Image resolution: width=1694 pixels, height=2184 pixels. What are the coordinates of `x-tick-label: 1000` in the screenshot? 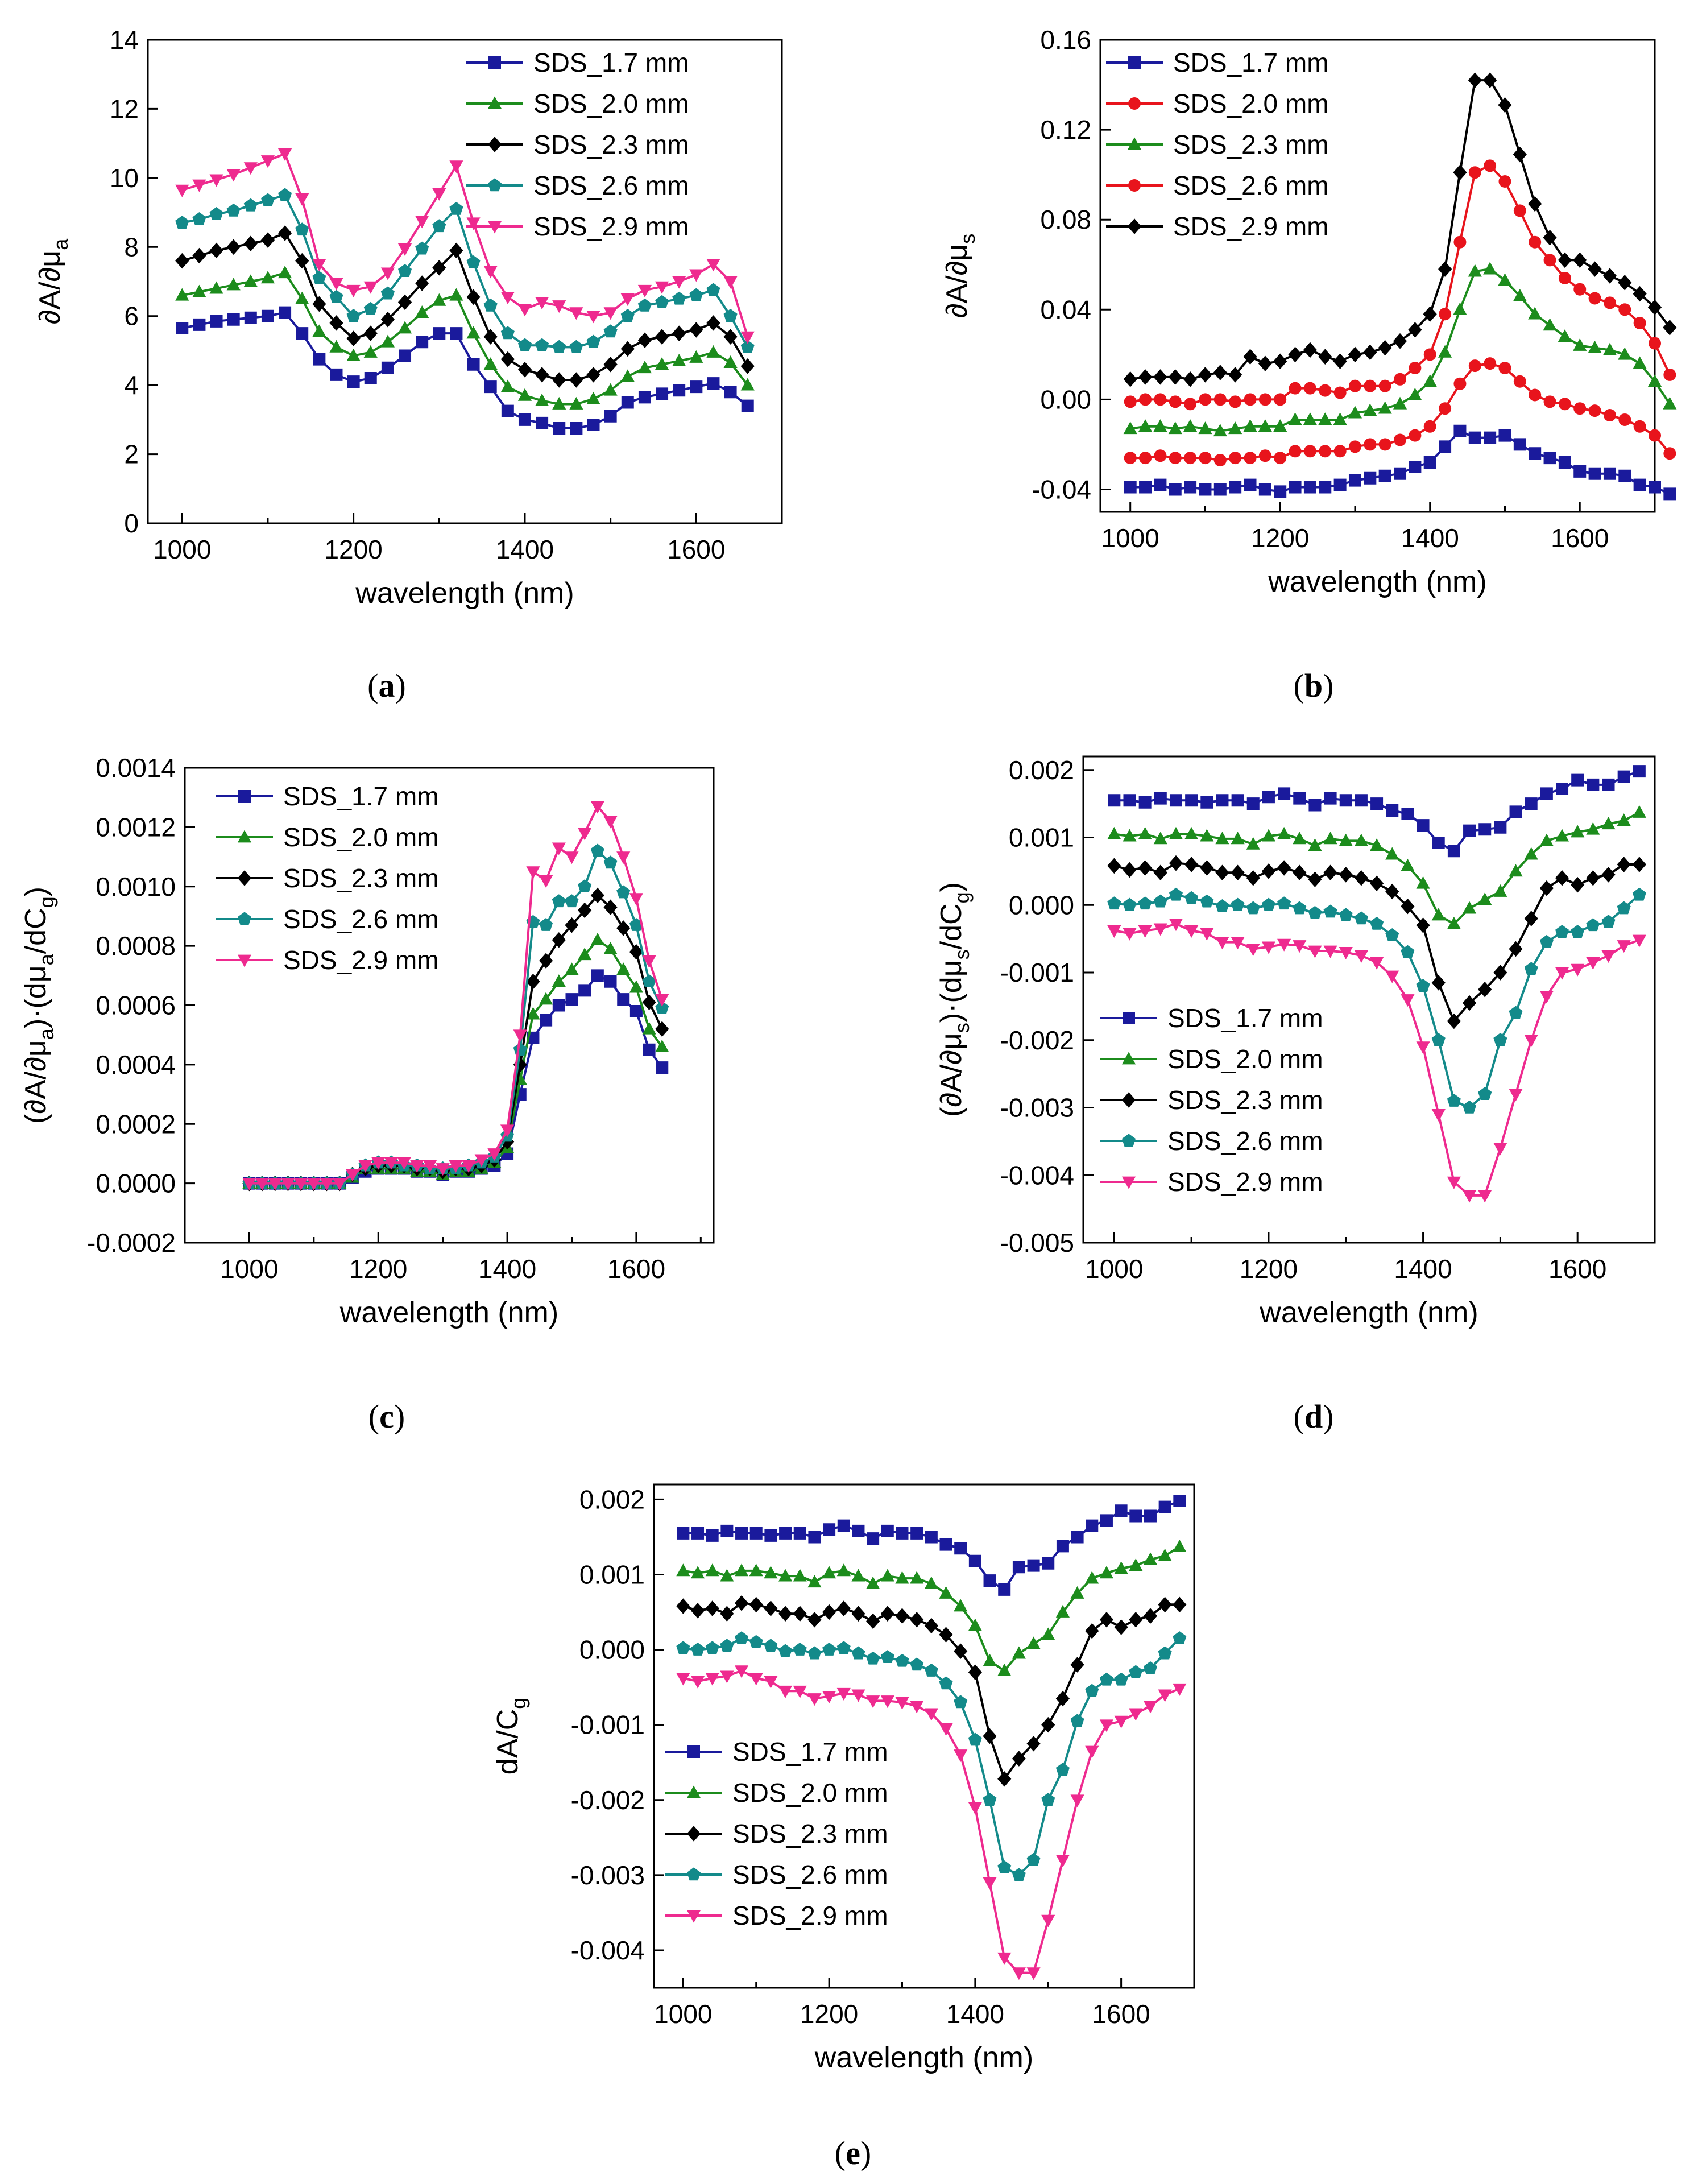 It's located at (1114, 1269).